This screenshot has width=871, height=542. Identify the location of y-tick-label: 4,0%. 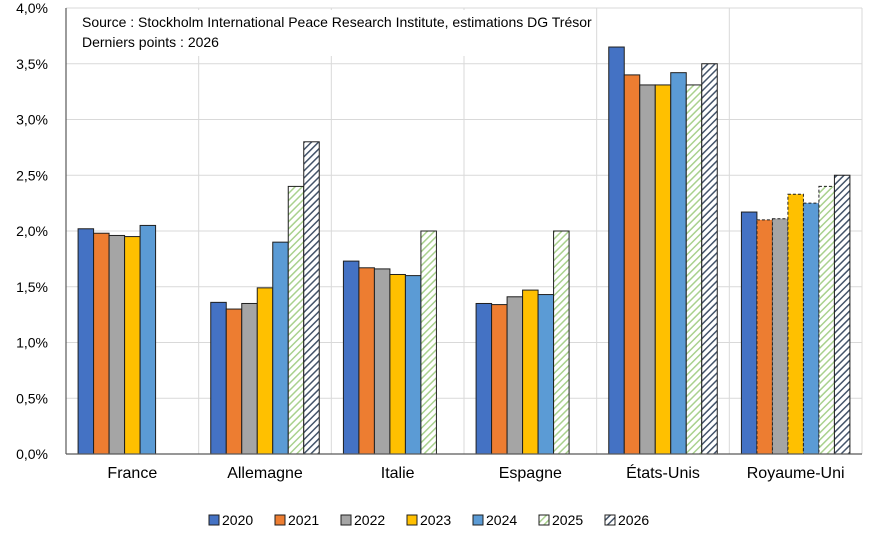
(32, 8).